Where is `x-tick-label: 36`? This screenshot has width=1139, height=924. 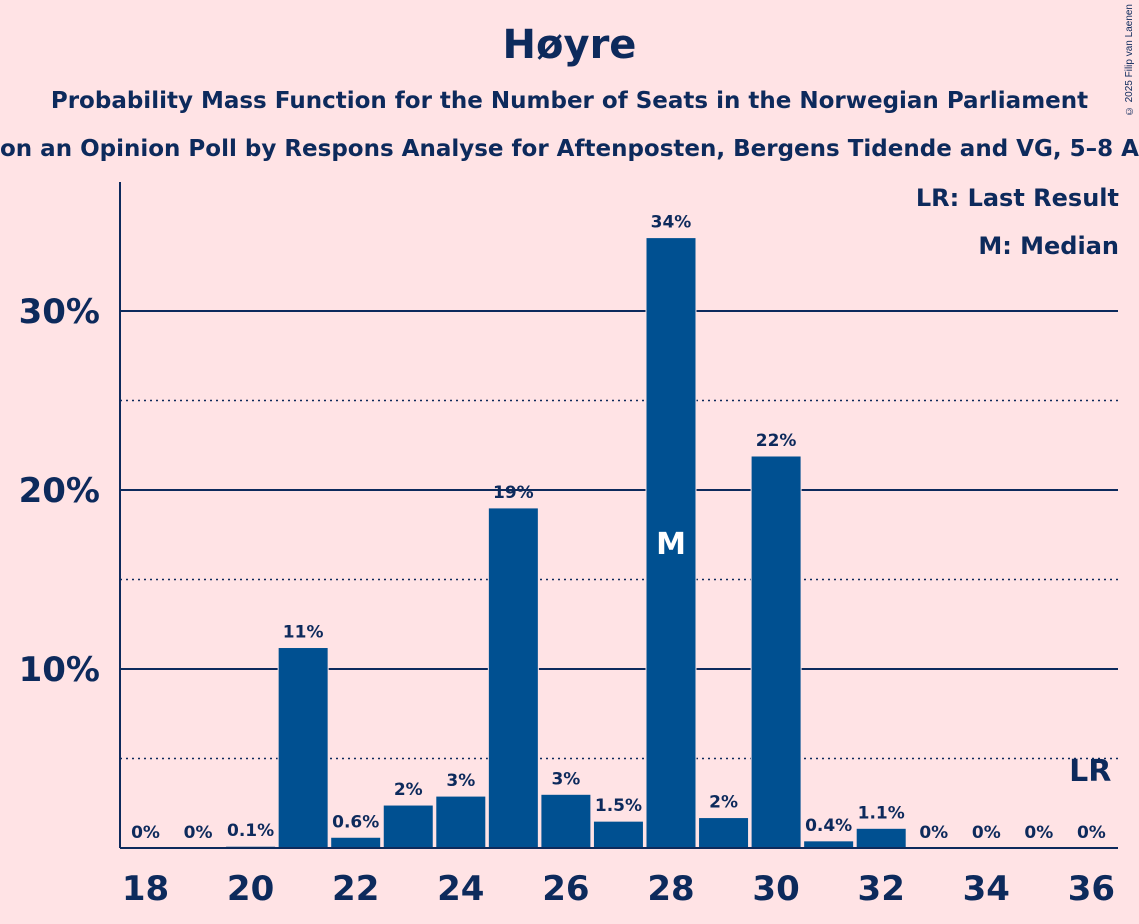 x-tick-label: 36 is located at coordinates (1091, 889).